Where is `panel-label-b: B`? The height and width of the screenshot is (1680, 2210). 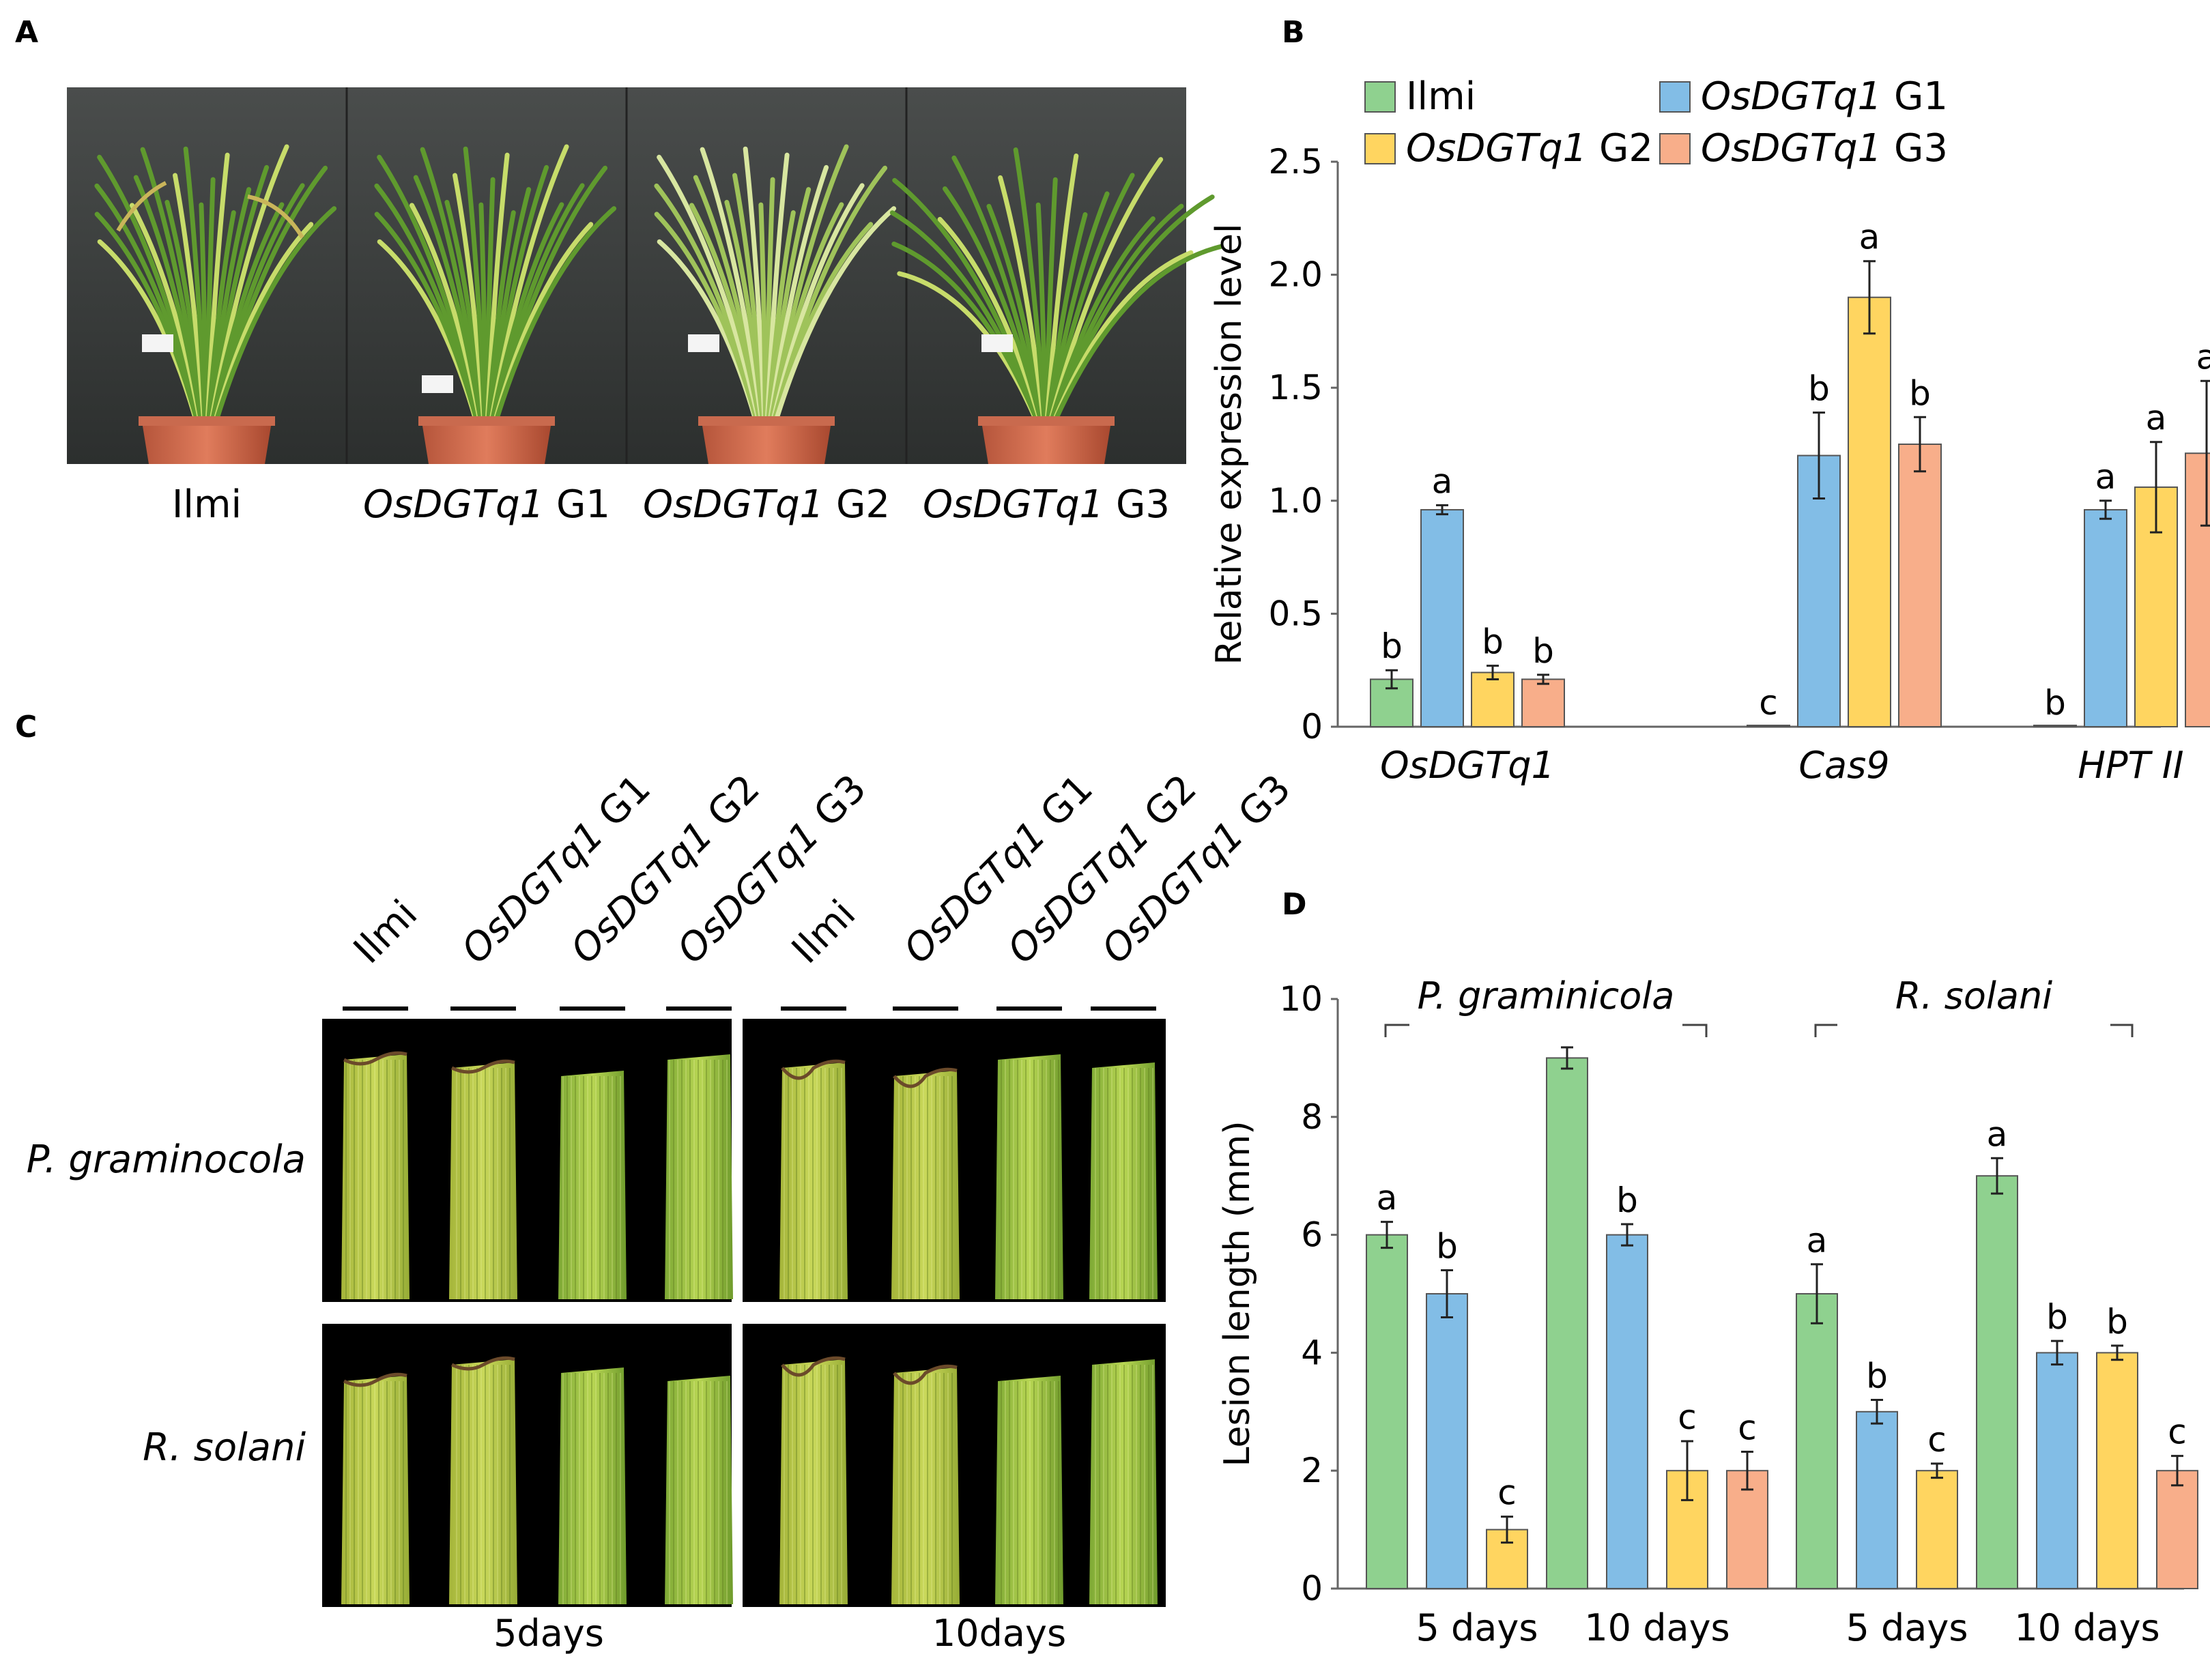
panel-label-b: B is located at coordinates (1293, 32).